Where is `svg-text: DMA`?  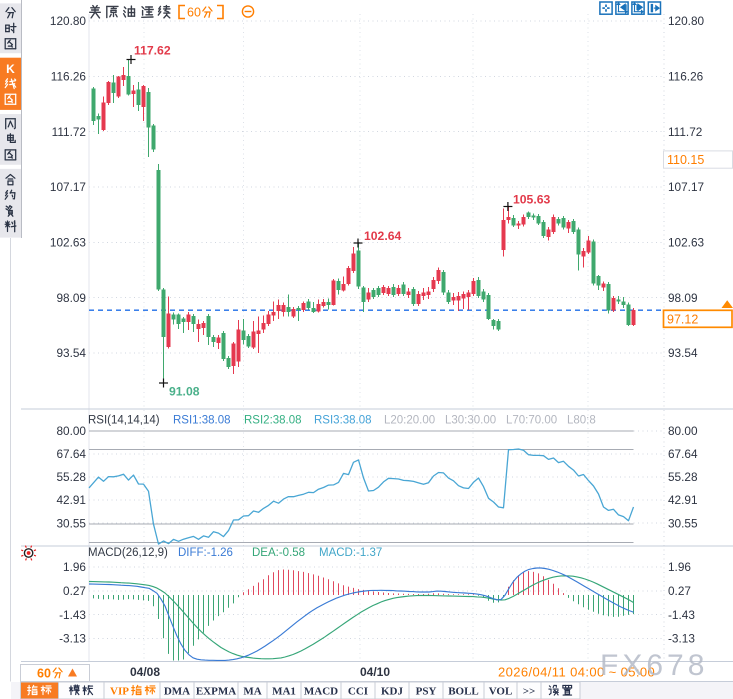 svg-text: DMA is located at coordinates (177, 692).